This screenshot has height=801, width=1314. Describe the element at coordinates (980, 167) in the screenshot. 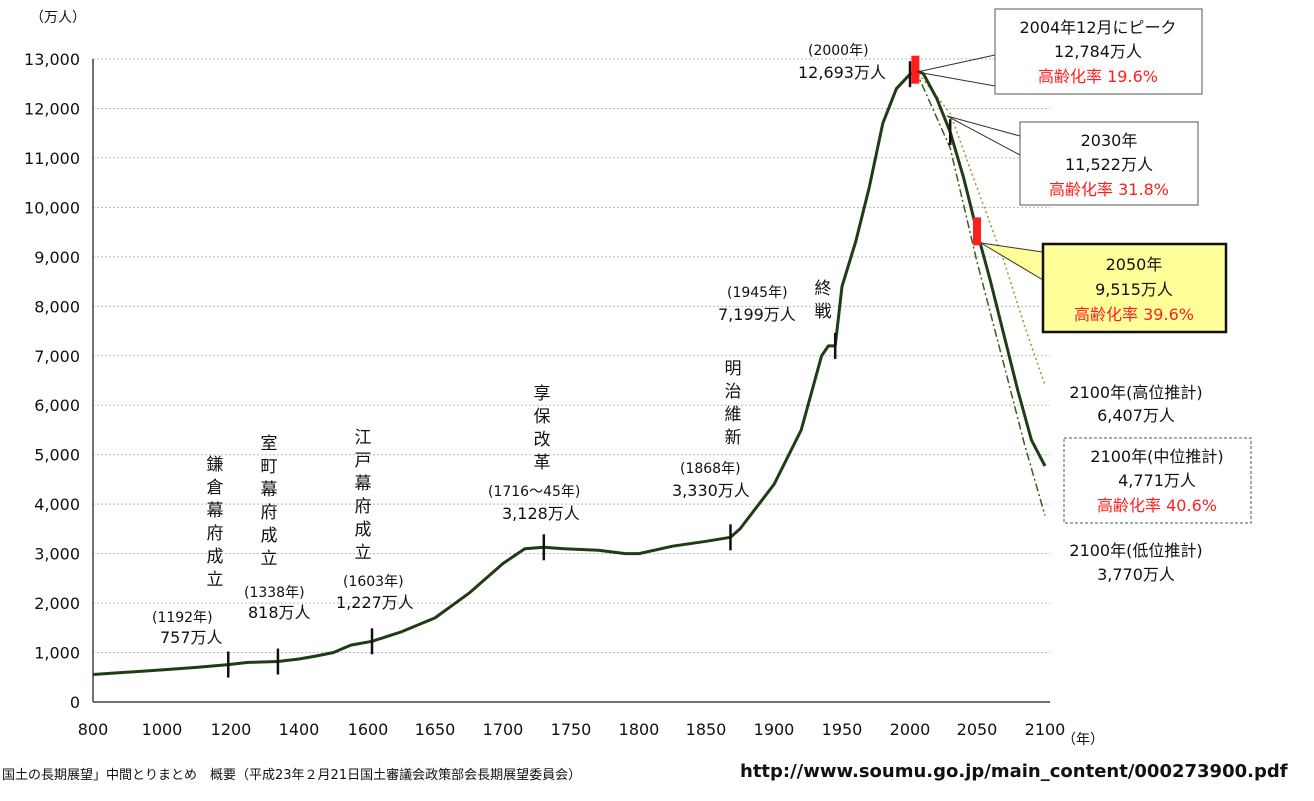

I see `callout-leaders` at that location.